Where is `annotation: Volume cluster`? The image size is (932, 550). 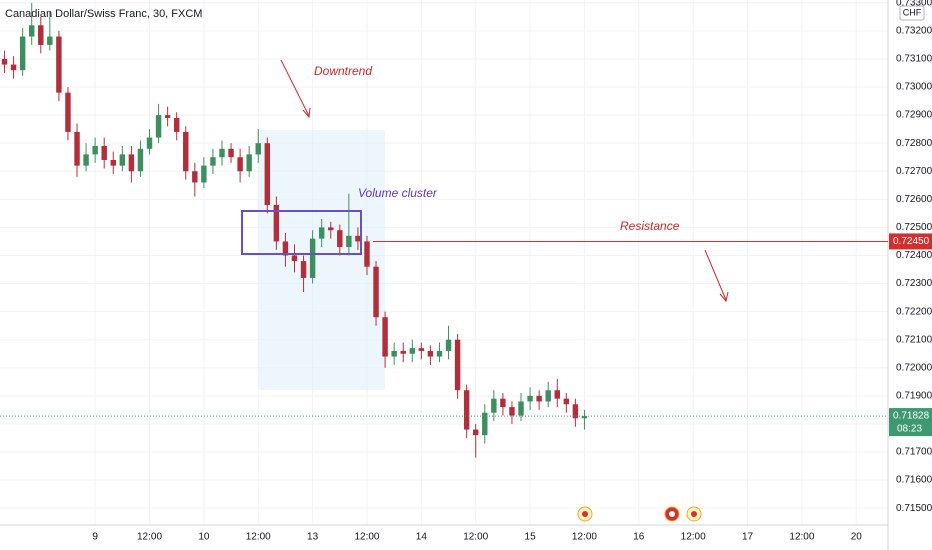
annotation: Volume cluster is located at coordinates (398, 193).